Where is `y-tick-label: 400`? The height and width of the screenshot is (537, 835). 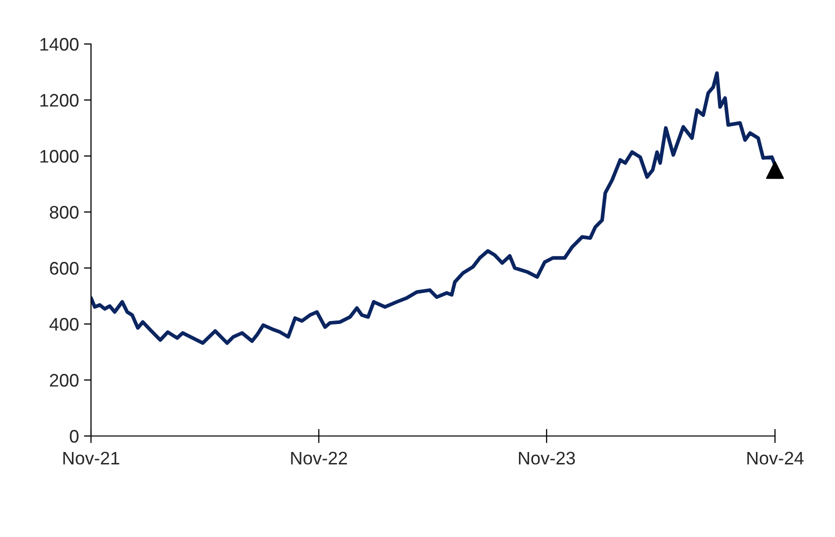
y-tick-label: 400 is located at coordinates (63, 324).